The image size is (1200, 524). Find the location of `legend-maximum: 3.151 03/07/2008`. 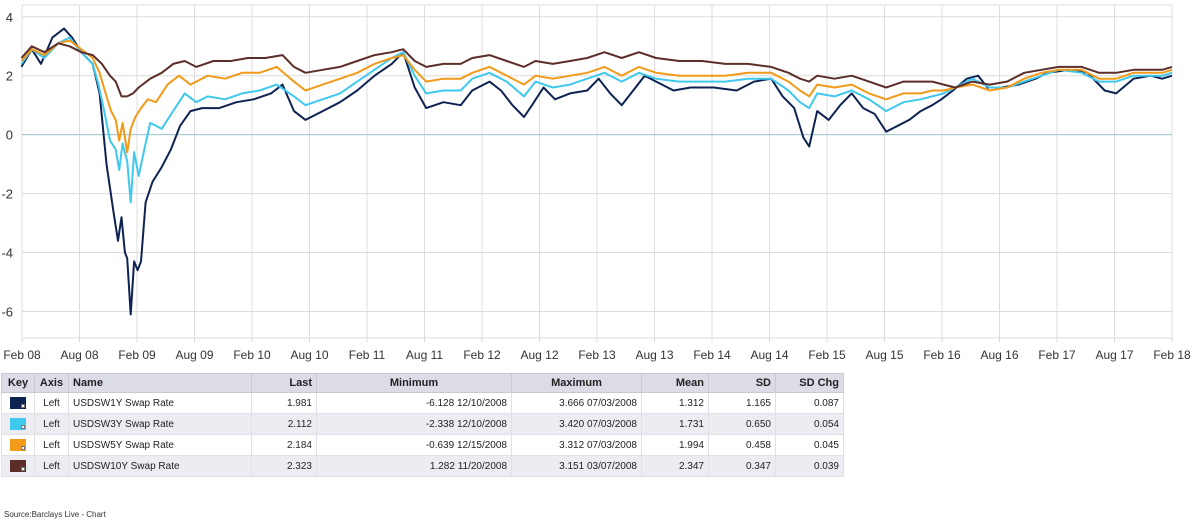

legend-maximum: 3.151 03/07/2008 is located at coordinates (576, 466).